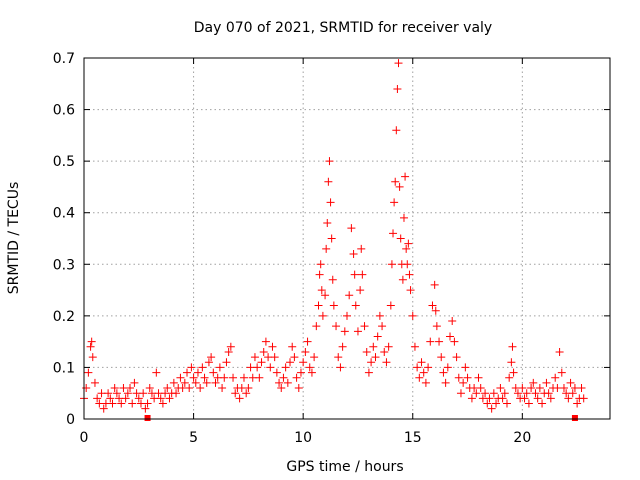 The image size is (640, 480). I want to click on x-tick-label: 20, so click(522, 438).